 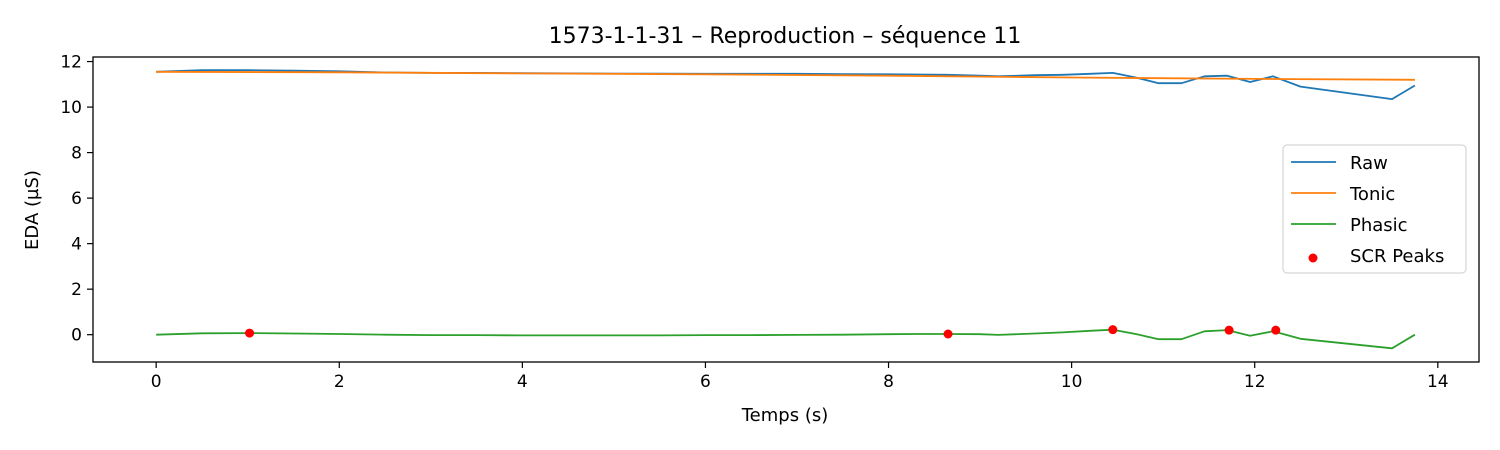 What do you see at coordinates (785, 415) in the screenshot?
I see `x-axis-label: Temps (s)` at bounding box center [785, 415].